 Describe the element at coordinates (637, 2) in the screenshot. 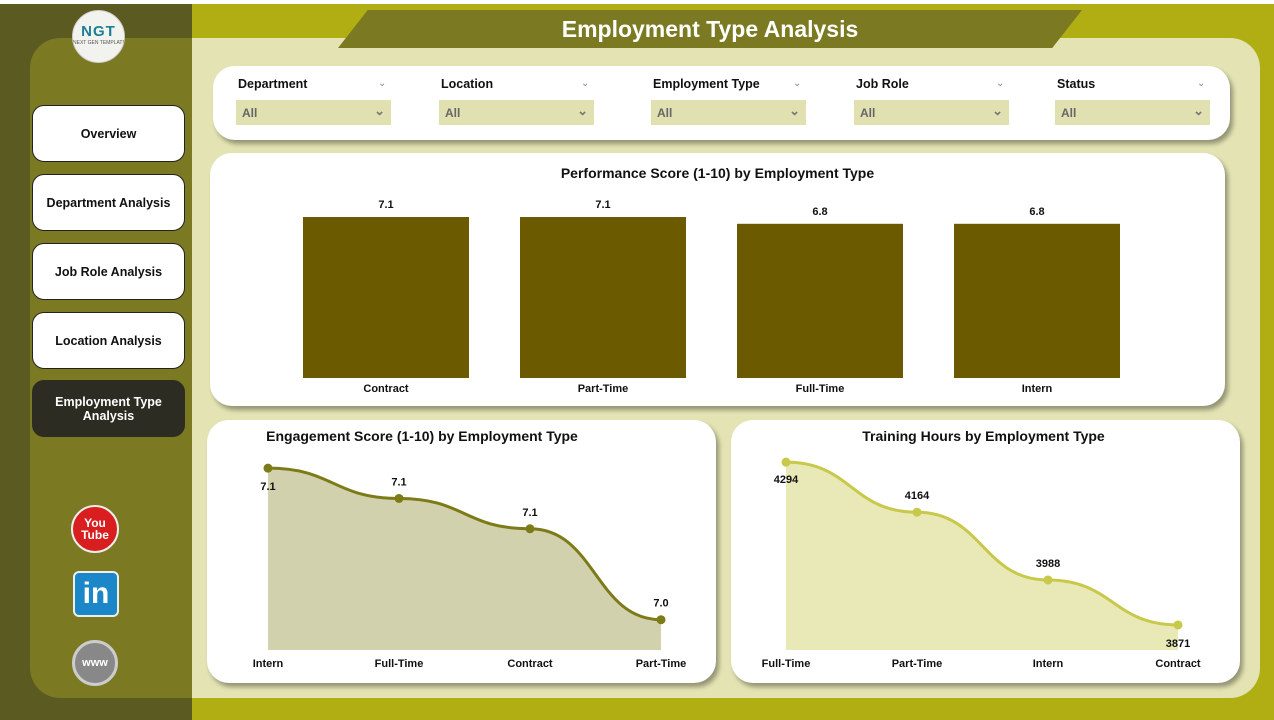

I see `top-border` at that location.